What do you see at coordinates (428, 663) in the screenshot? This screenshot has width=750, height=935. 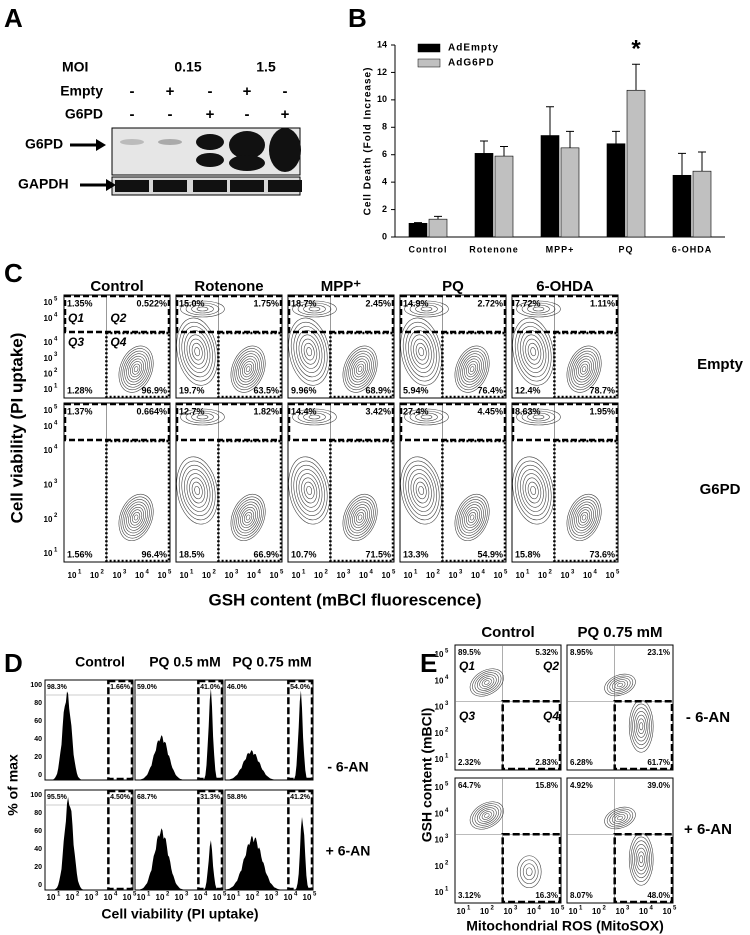 I see `panel-label: E` at bounding box center [428, 663].